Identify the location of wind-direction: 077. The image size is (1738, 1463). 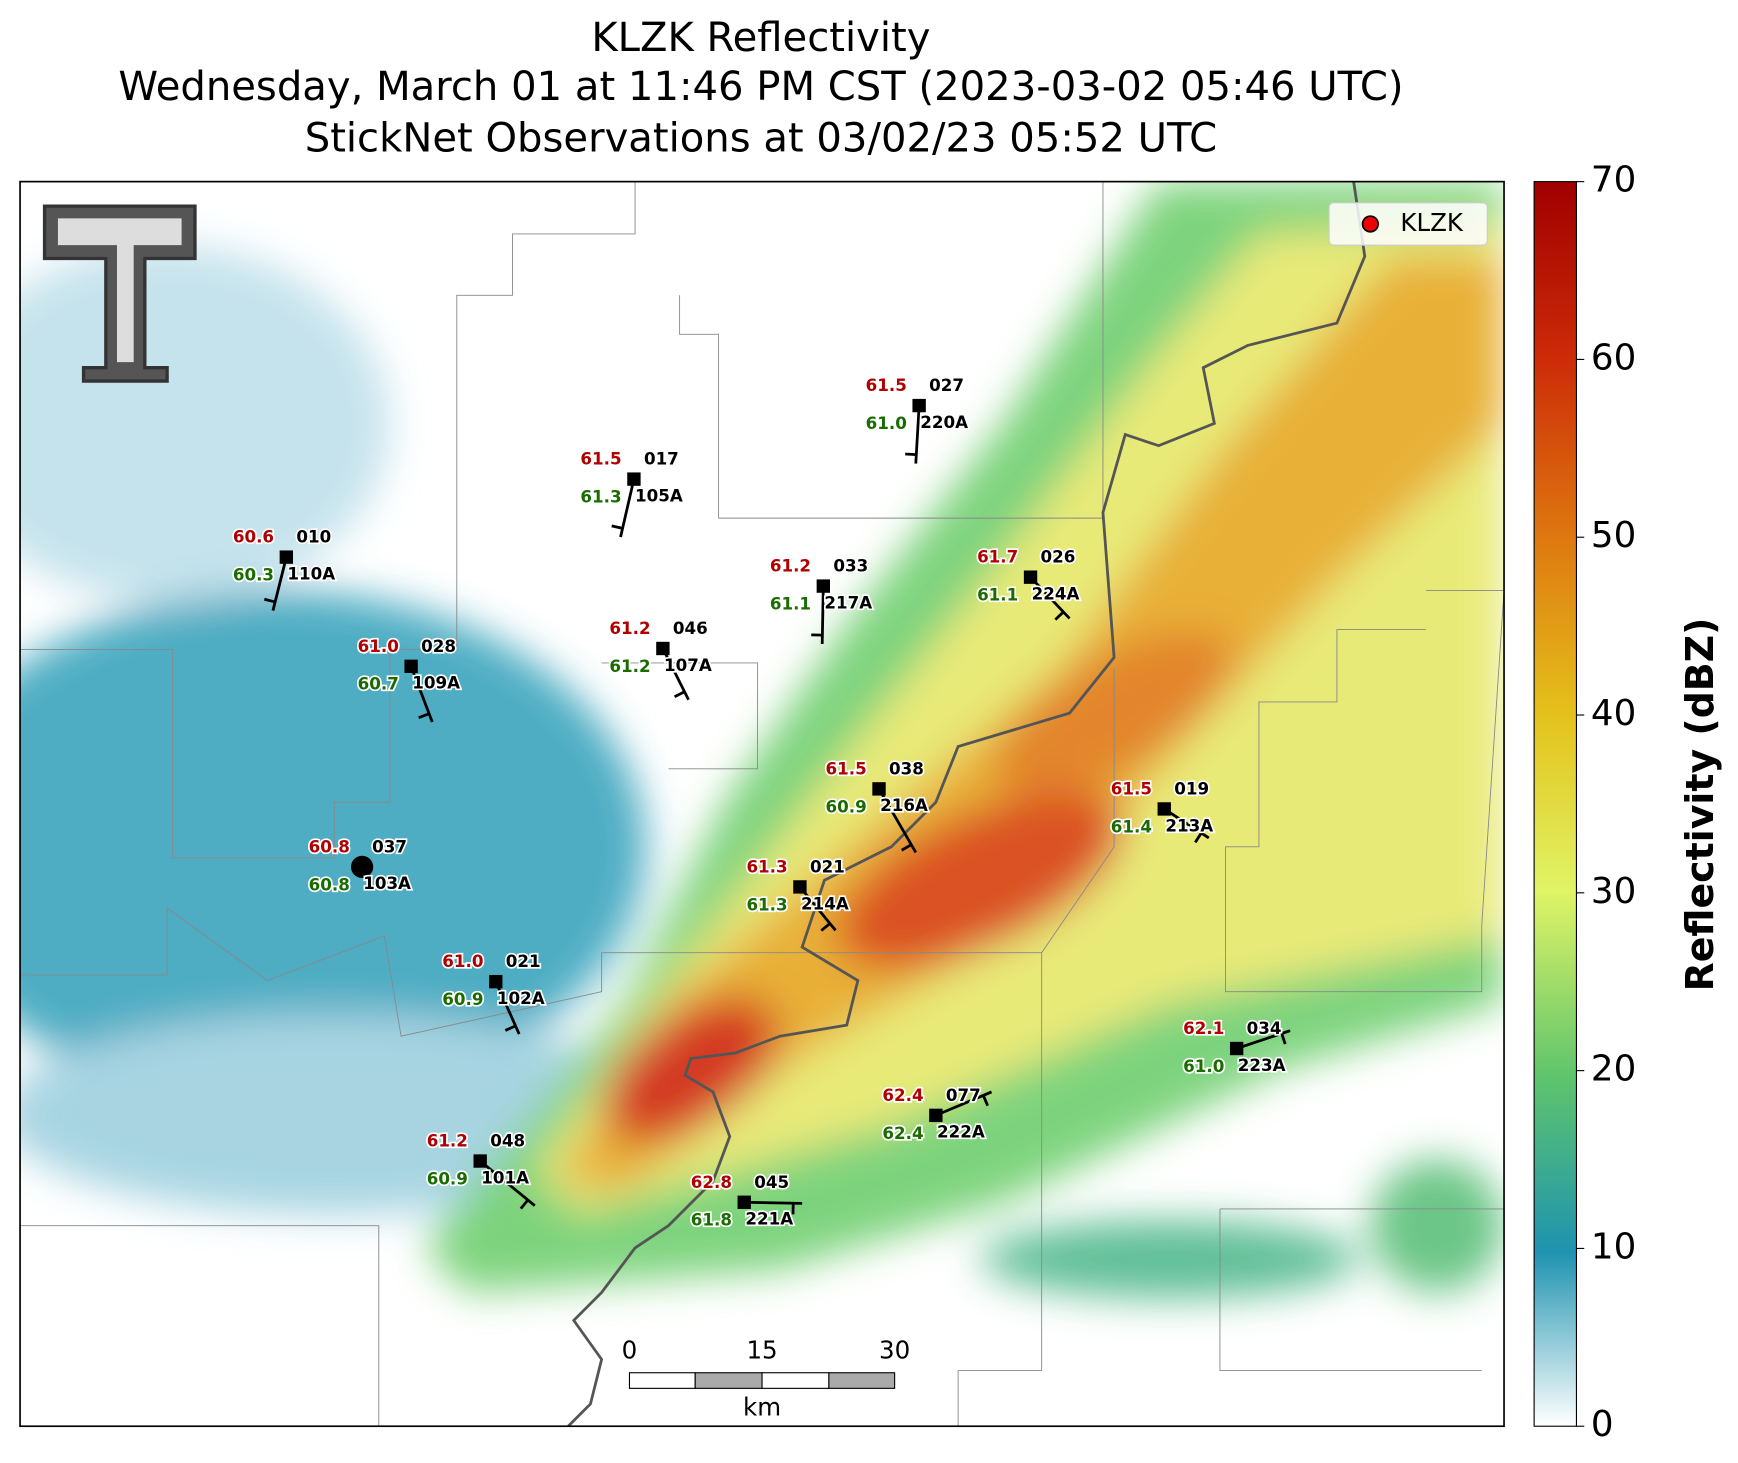
(963, 1095).